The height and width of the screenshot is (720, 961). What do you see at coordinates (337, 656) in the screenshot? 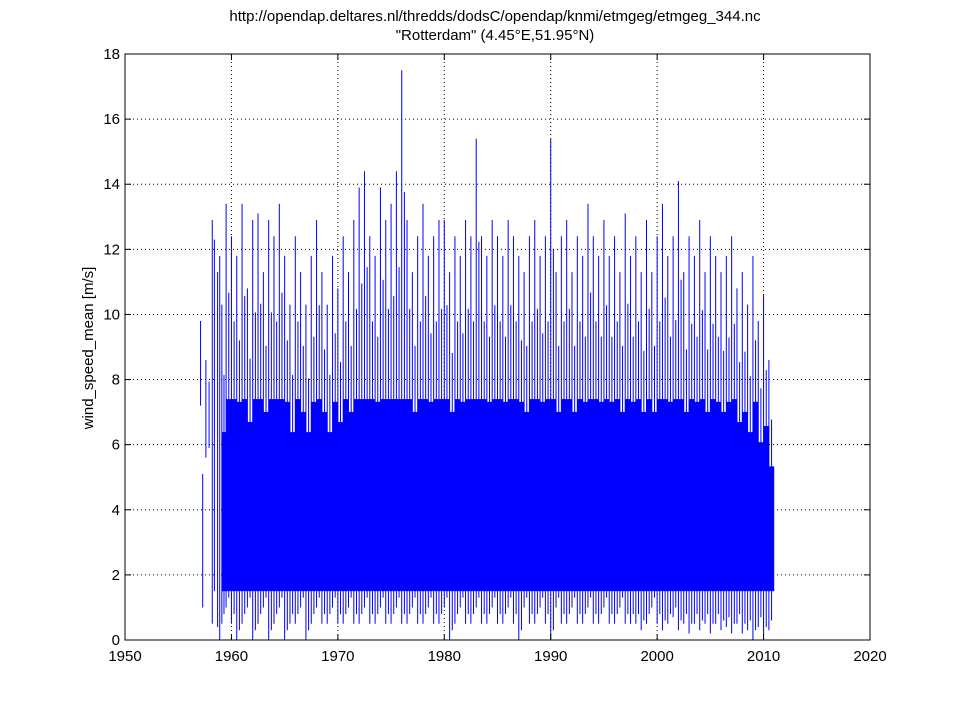
I see `x-tick-label: 1970` at bounding box center [337, 656].